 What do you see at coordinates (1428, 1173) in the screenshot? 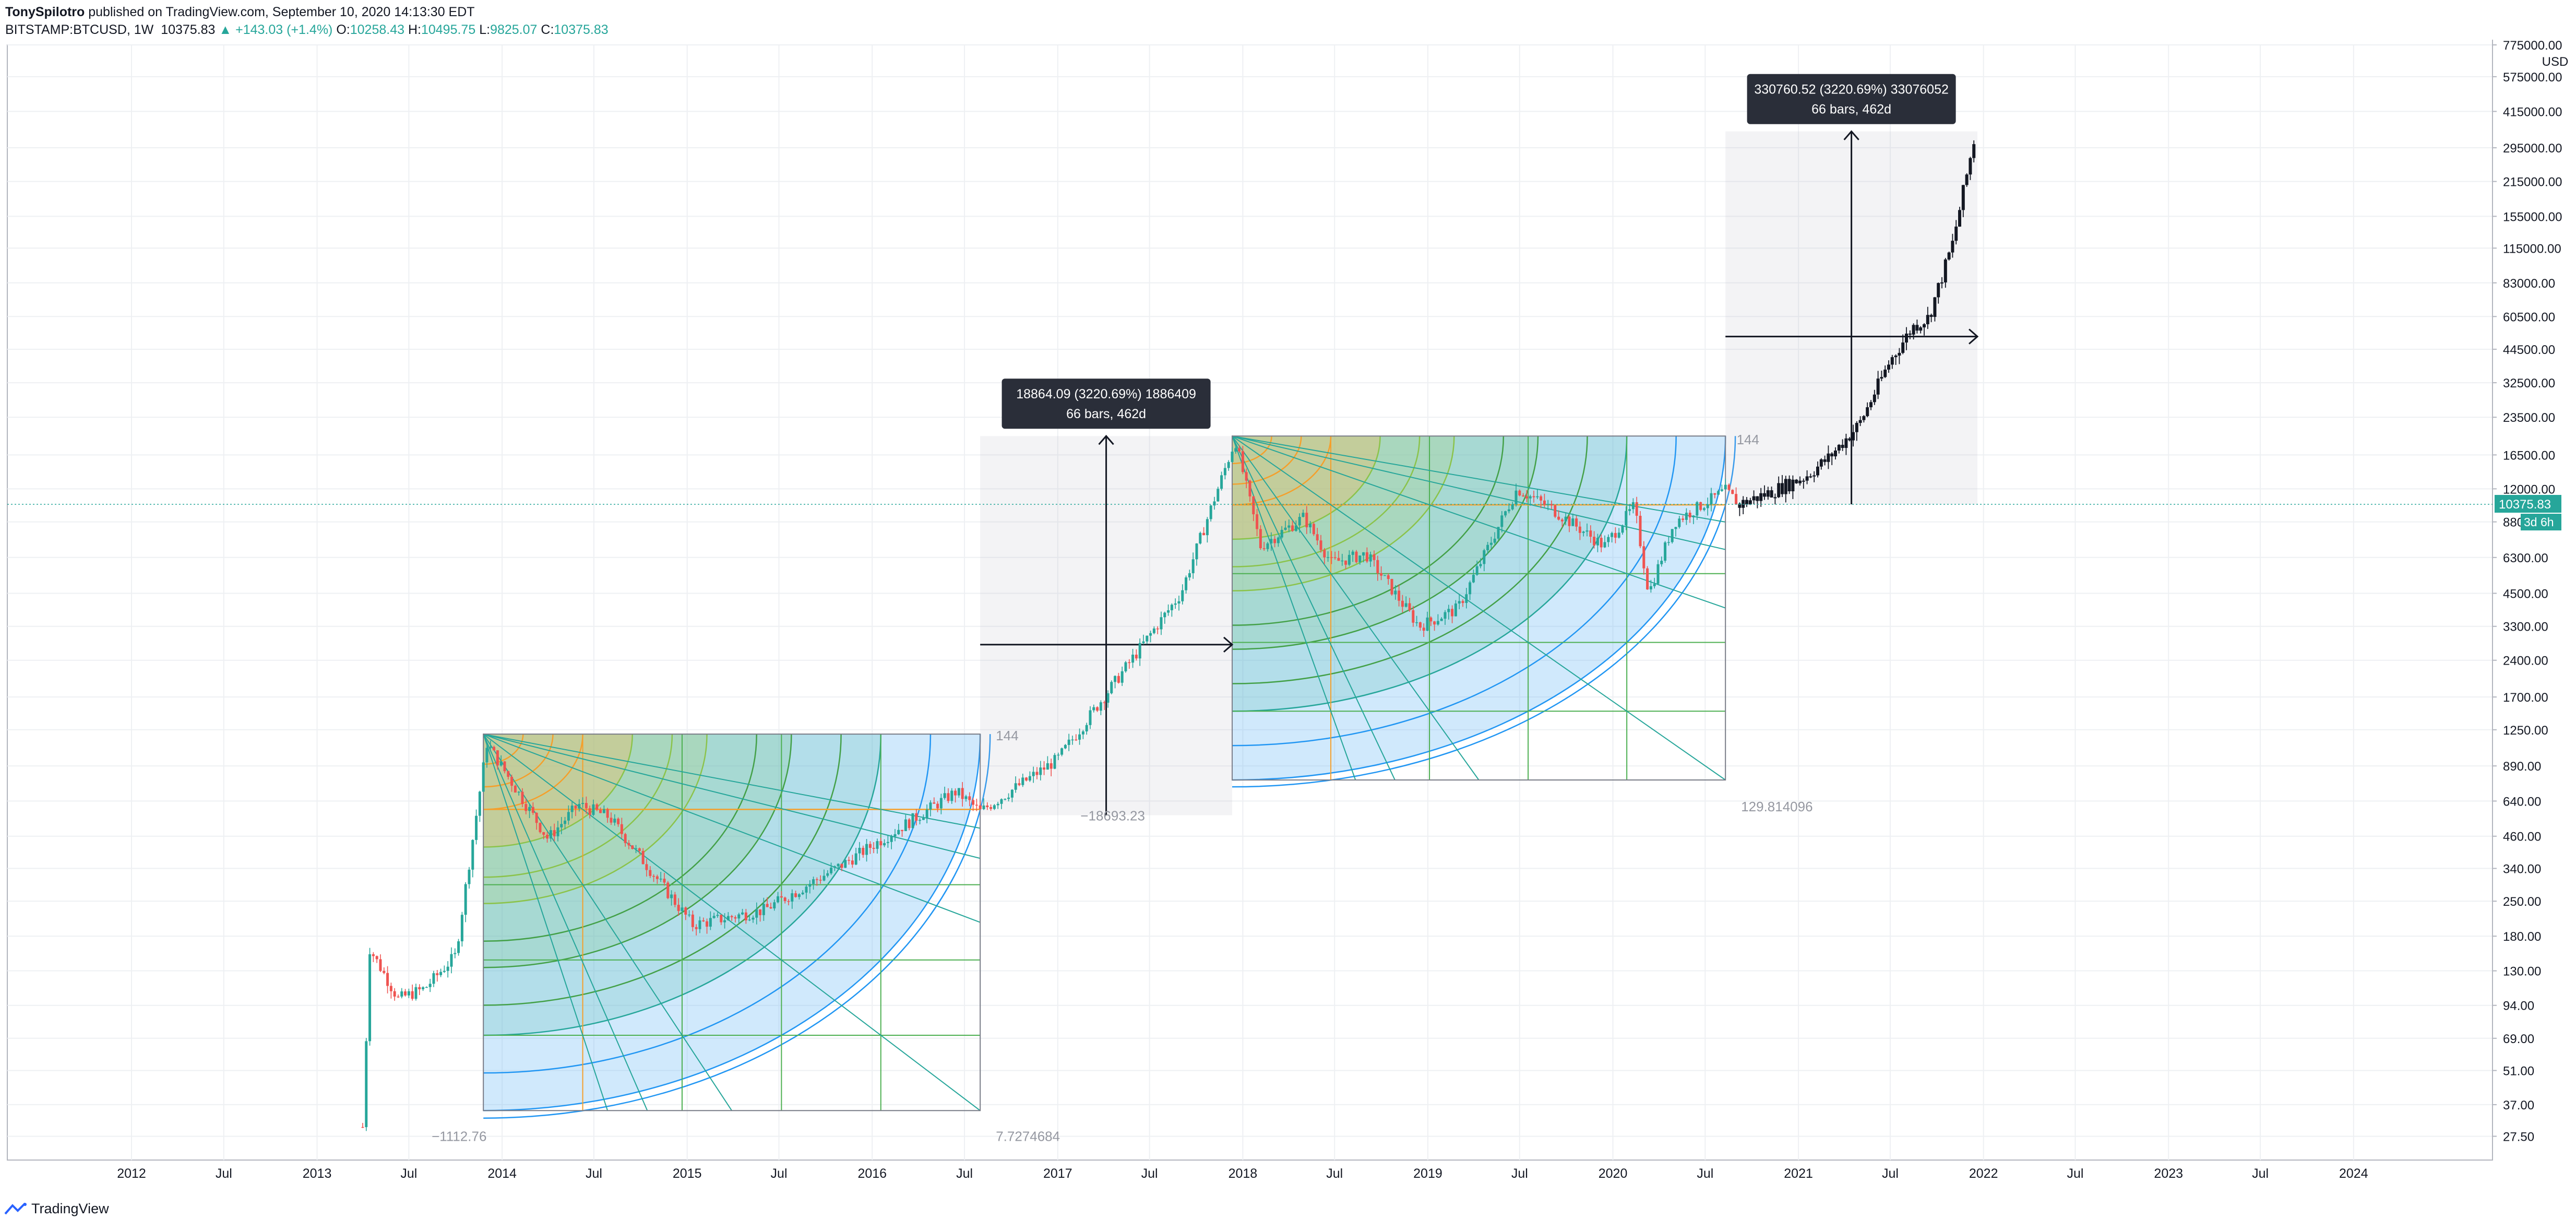
I see `x-tick-label: 2019` at bounding box center [1428, 1173].